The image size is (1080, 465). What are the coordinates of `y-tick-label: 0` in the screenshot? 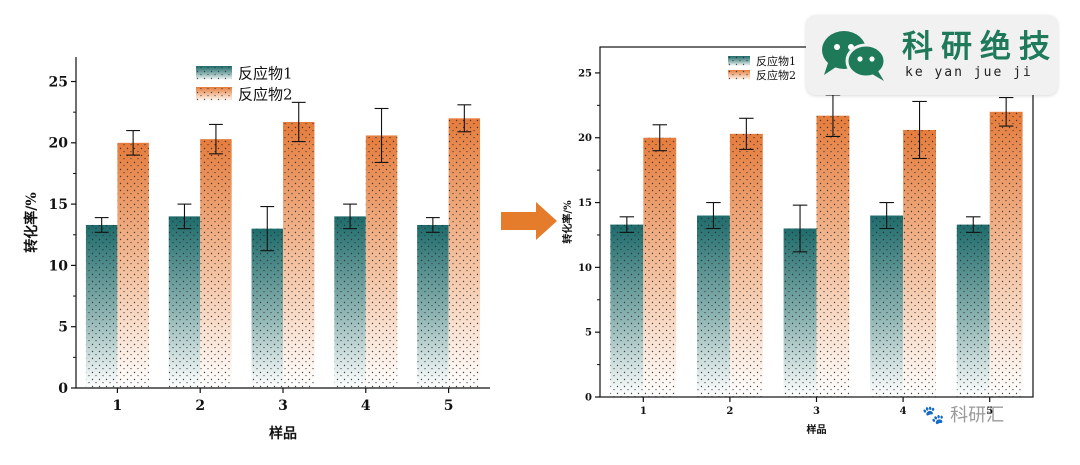 It's located at (63, 389).